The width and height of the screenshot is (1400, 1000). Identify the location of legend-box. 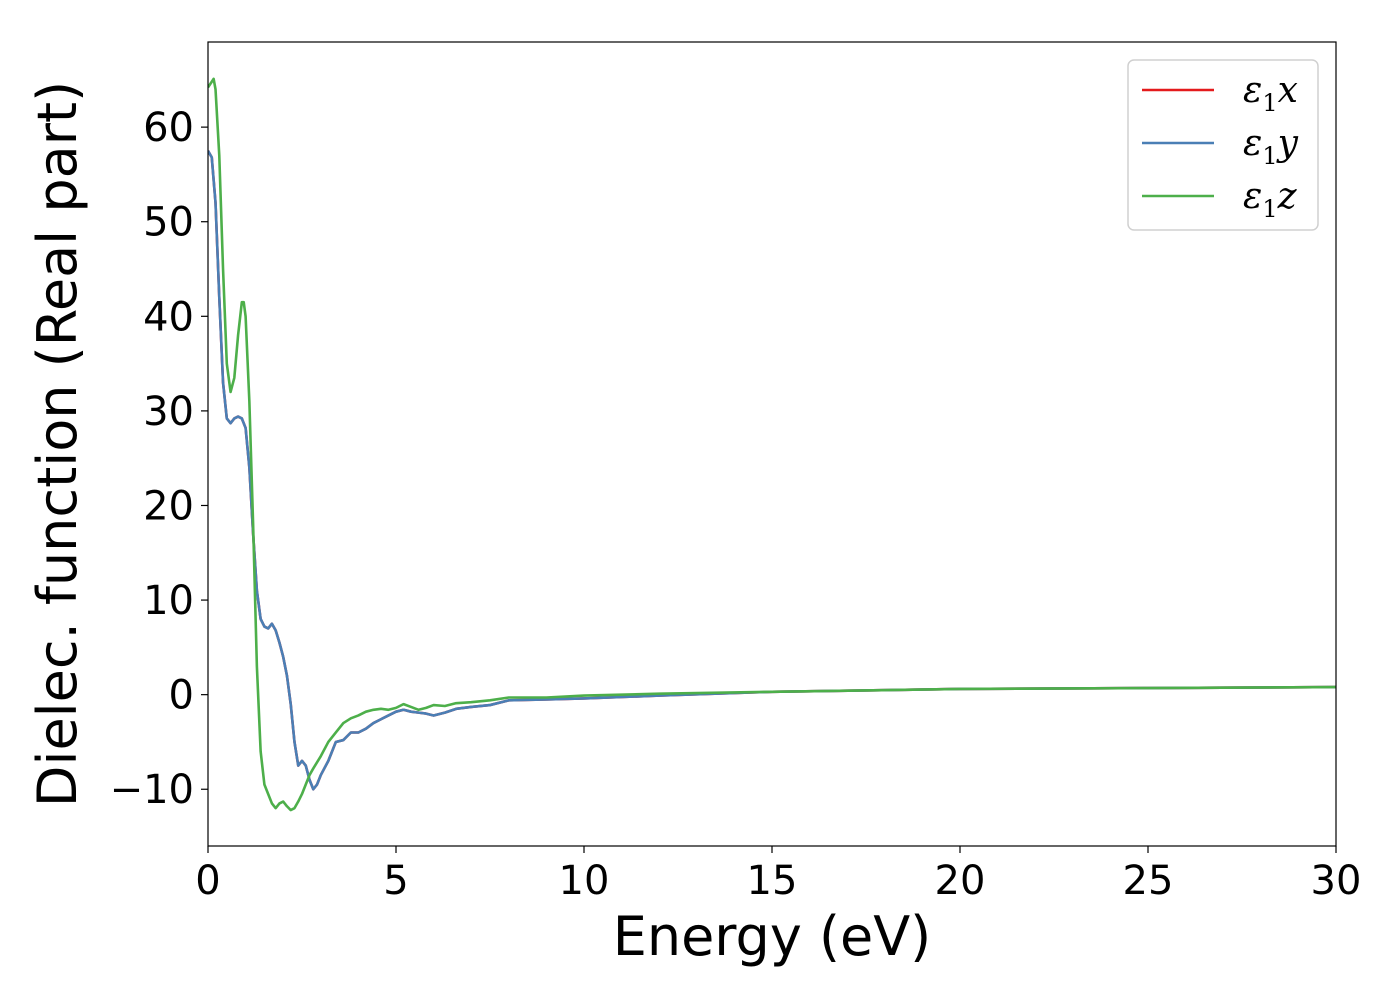
(1223, 145).